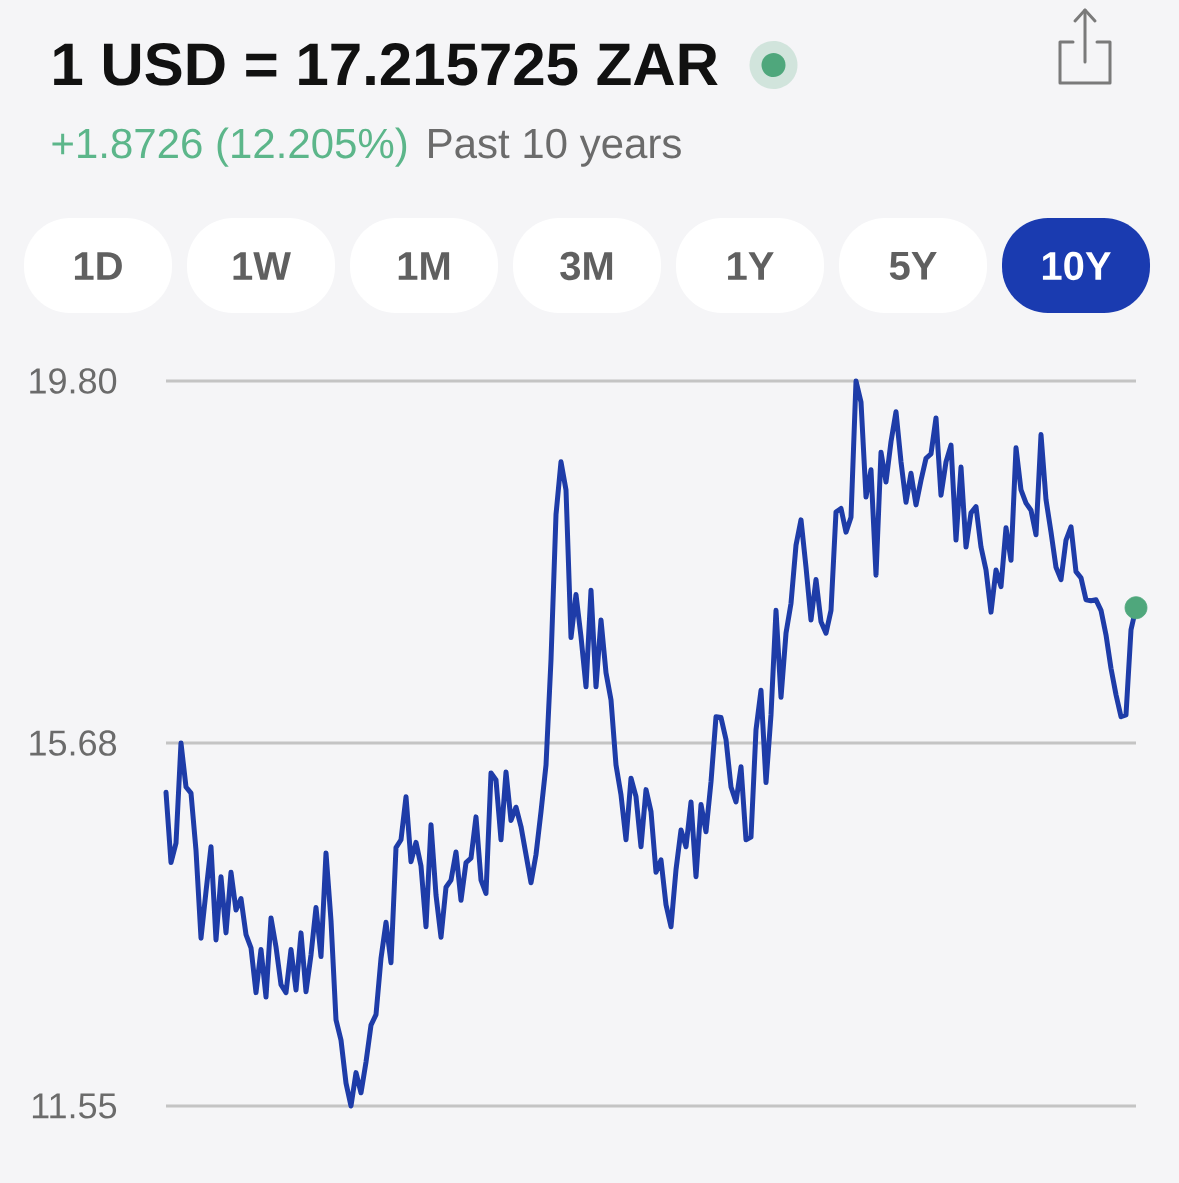 The height and width of the screenshot is (1183, 1179). Describe the element at coordinates (73, 743) in the screenshot. I see `y-tick-label: 15.68` at that location.